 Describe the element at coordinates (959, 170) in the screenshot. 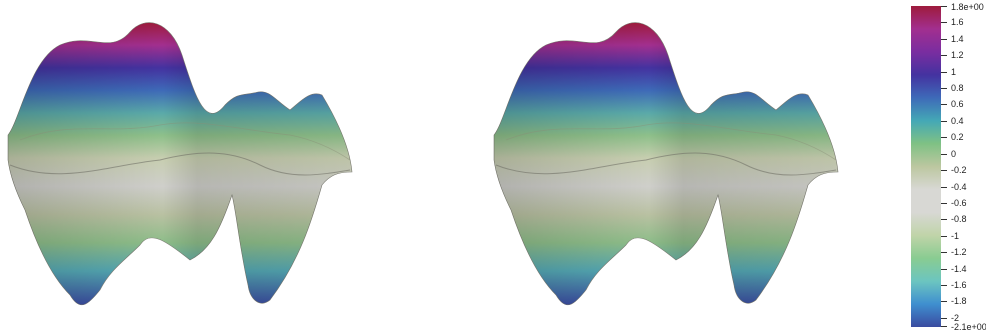

I see `colorbar-tick-label: -0.2` at that location.